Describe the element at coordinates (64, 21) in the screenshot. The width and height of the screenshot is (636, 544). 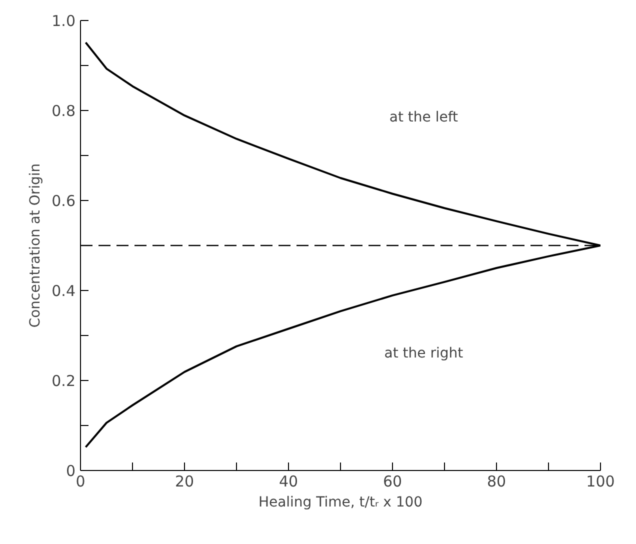
I see `y-tick-label: 1.0` at that location.